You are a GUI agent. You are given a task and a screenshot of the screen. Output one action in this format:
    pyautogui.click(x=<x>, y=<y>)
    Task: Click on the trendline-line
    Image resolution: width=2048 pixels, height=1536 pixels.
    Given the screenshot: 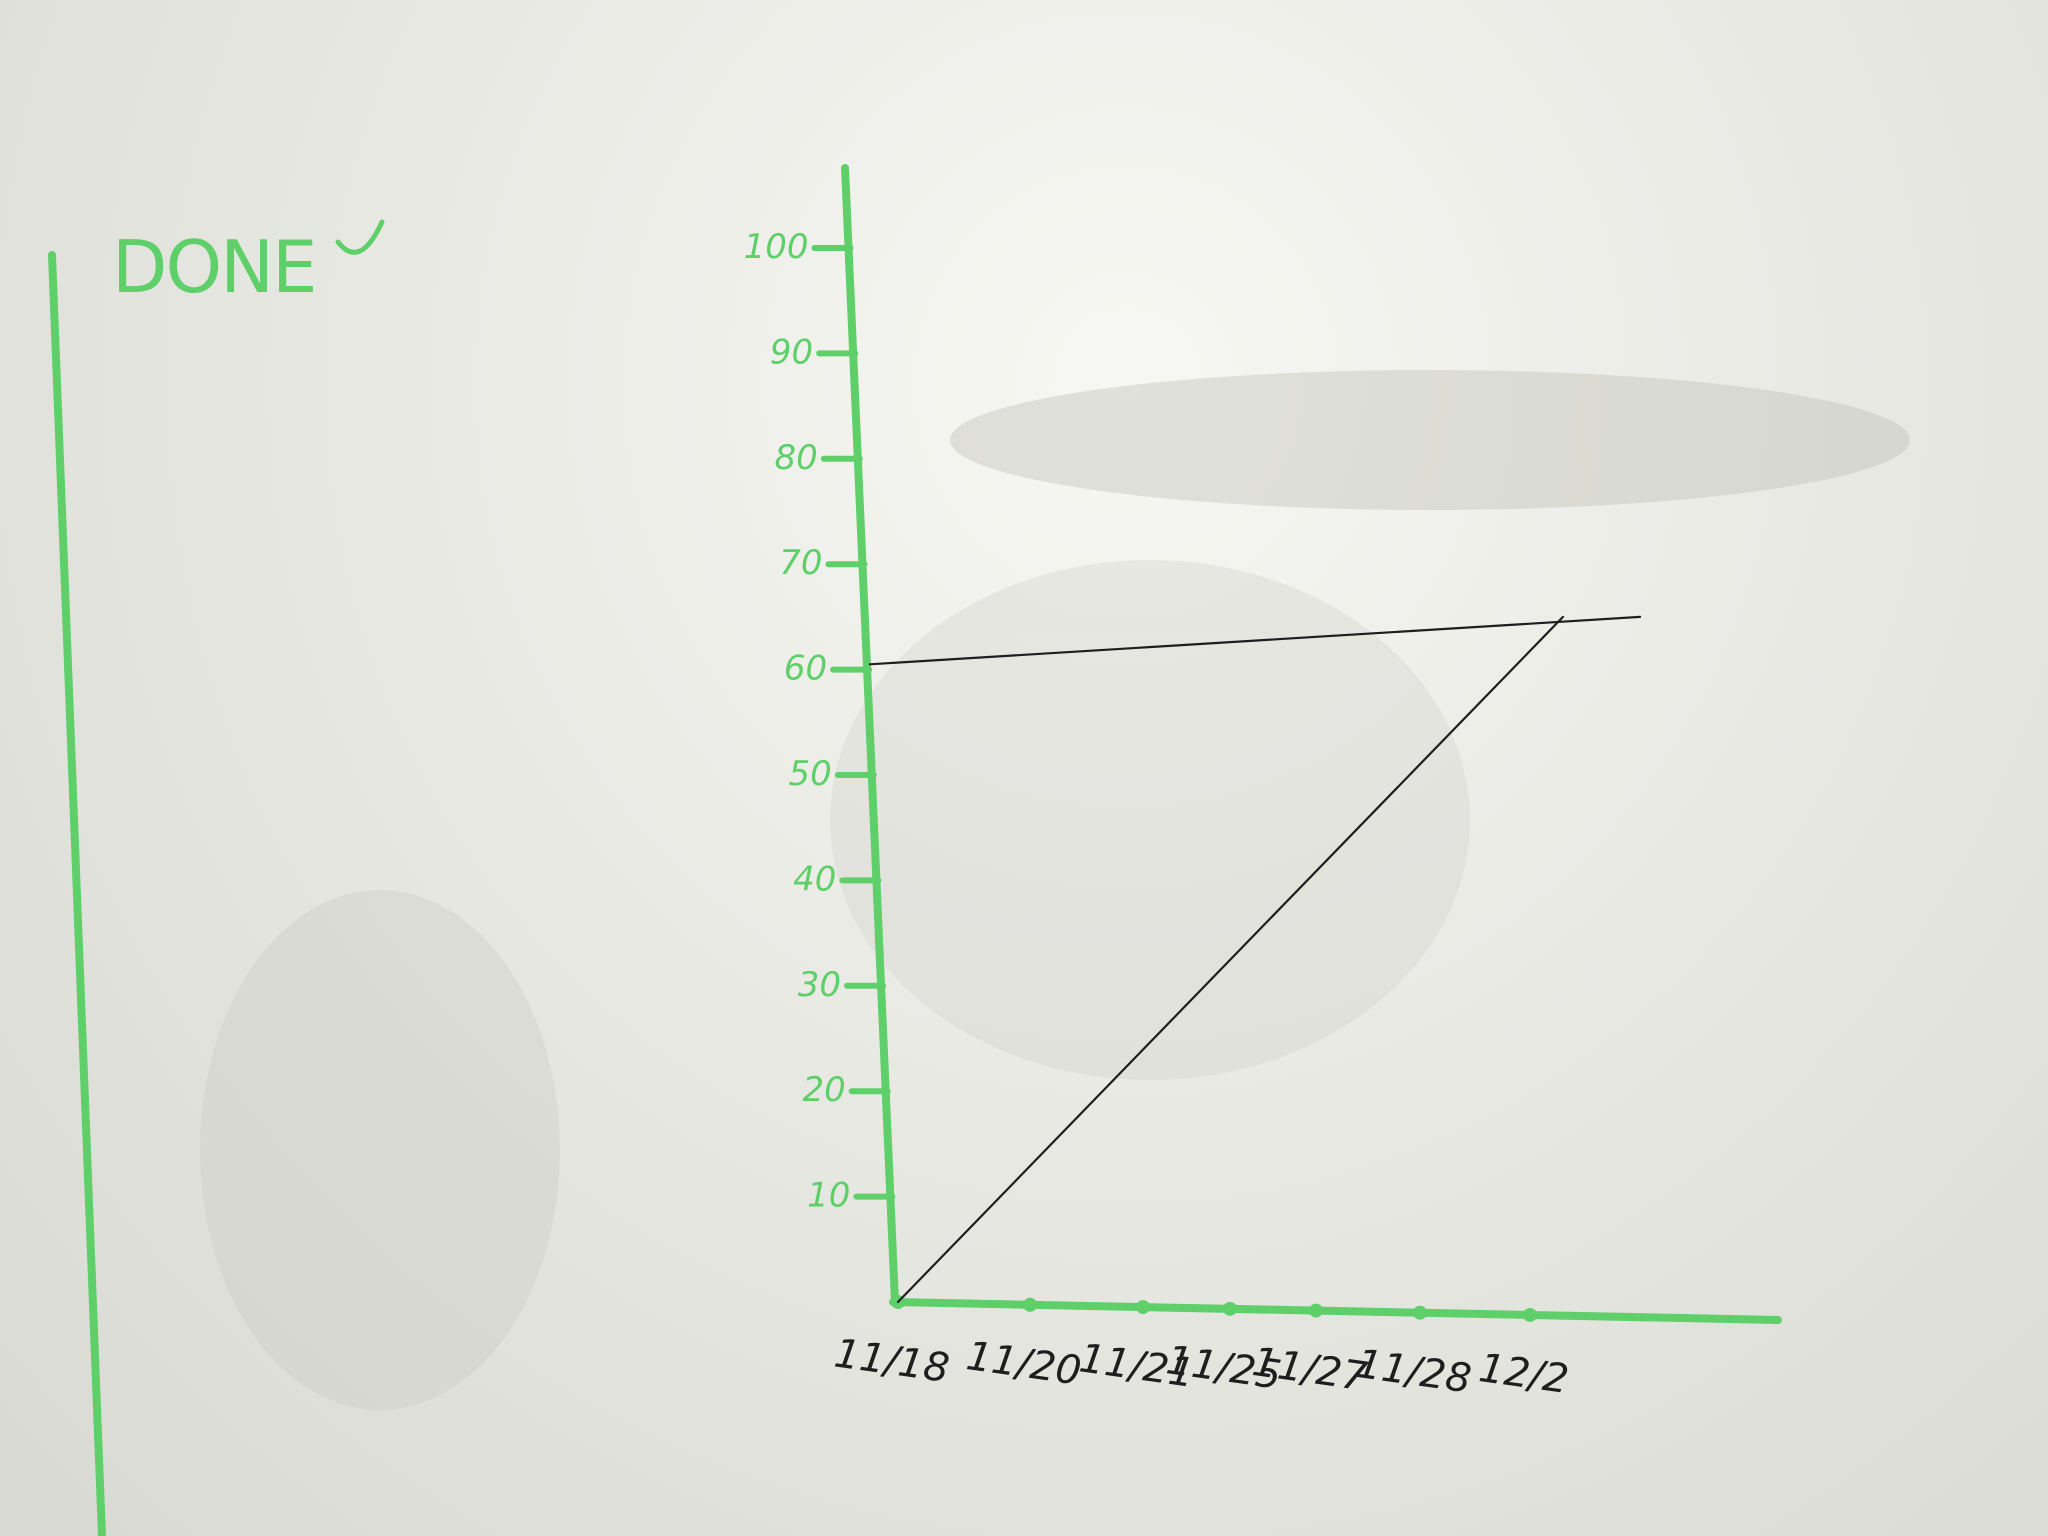 What is the action you would take?
    pyautogui.click(x=1230, y=959)
    